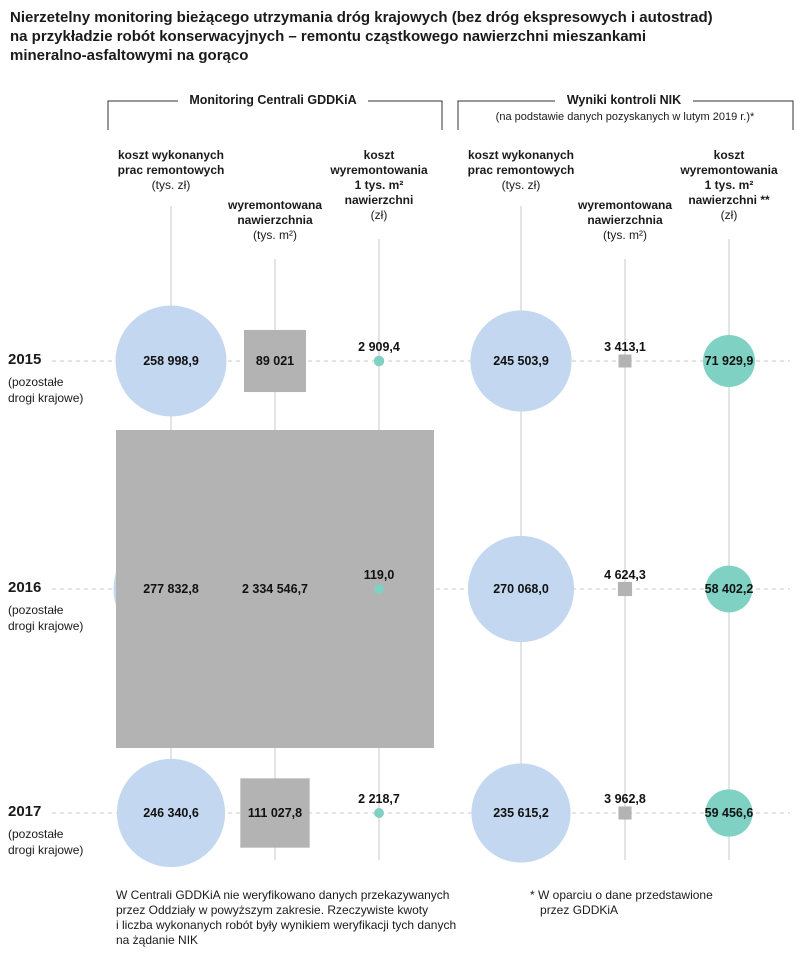  I want to click on bubble-3-2017, so click(379, 813).